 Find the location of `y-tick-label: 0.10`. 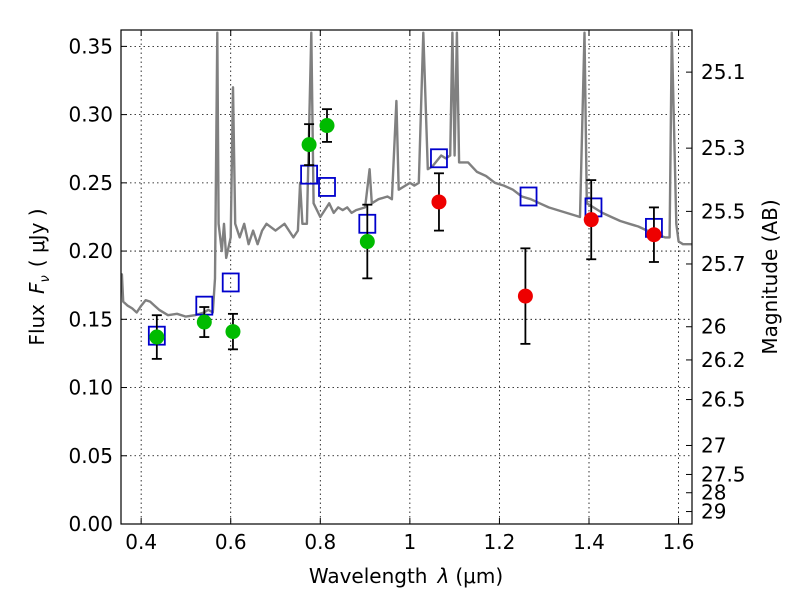

y-tick-label: 0.10 is located at coordinates (90, 388).